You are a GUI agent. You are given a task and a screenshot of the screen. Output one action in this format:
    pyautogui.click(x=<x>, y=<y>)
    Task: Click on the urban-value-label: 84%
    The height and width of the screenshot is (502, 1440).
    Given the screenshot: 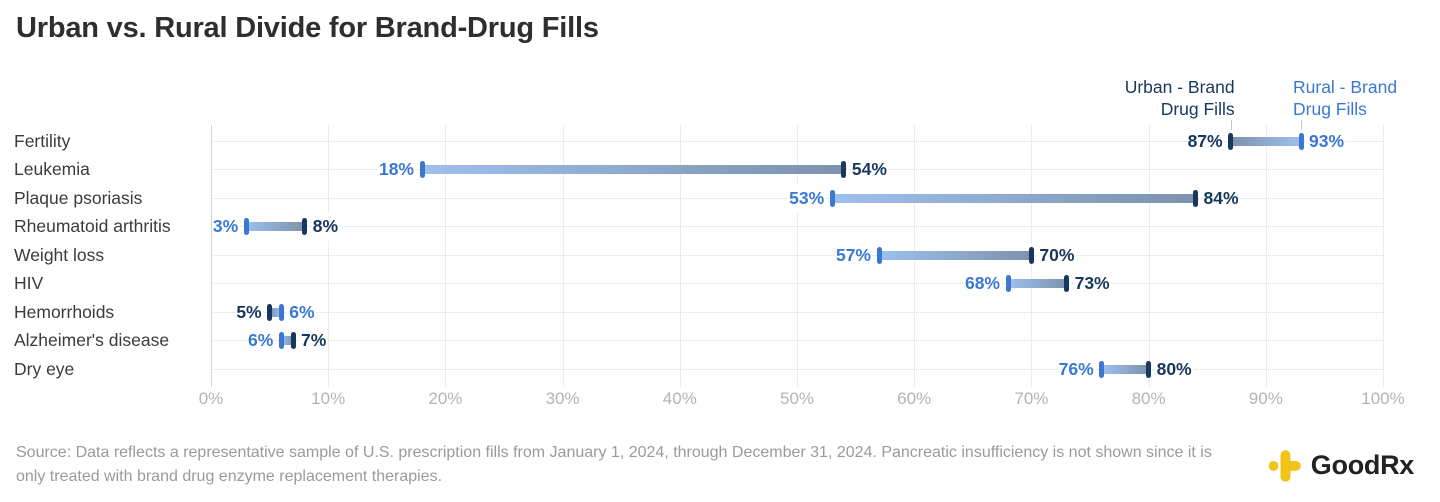 What is the action you would take?
    pyautogui.click(x=1221, y=198)
    